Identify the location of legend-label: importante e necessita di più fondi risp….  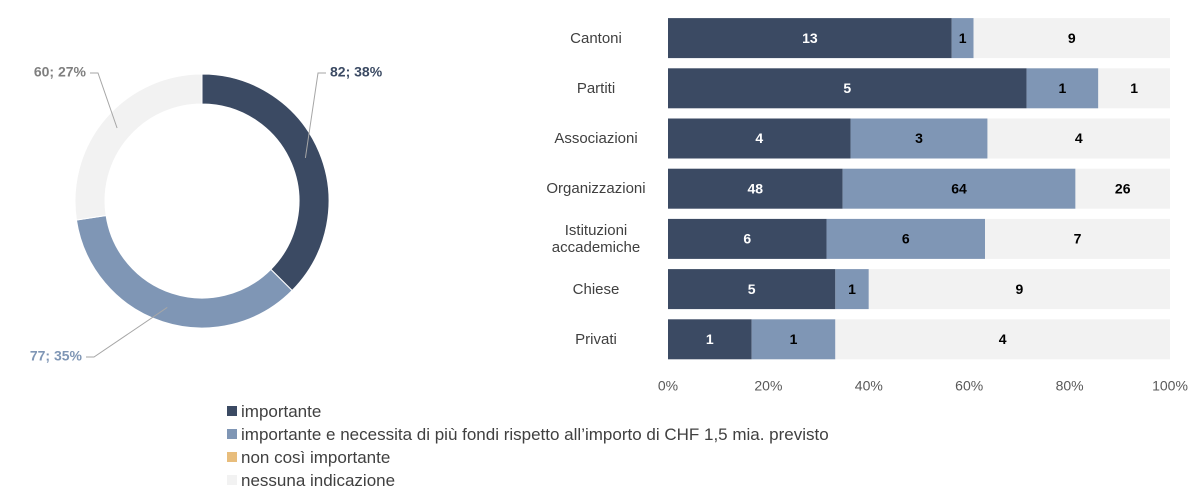
(535, 434).